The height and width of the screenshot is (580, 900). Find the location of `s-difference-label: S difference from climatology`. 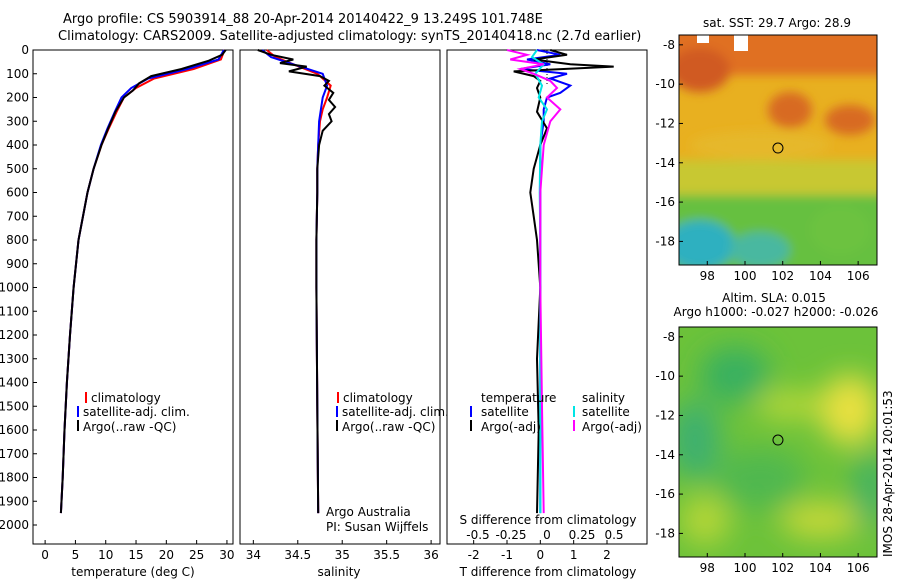

s-difference-label: S difference from climatology is located at coordinates (548, 520).